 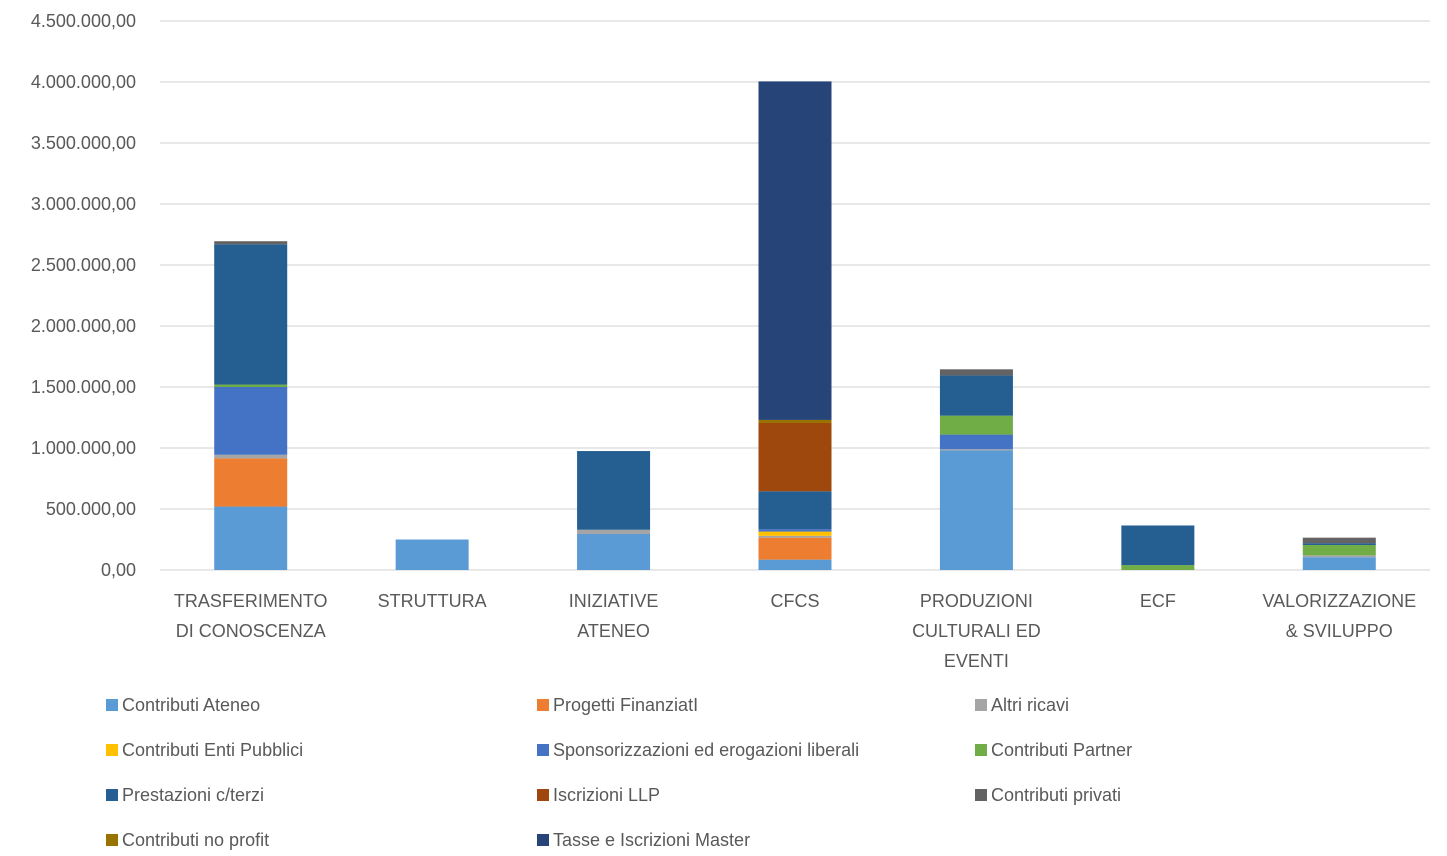 I want to click on x-category-label: PRODUZIONI CULTURALI ED EVENTI, so click(x=976, y=631).